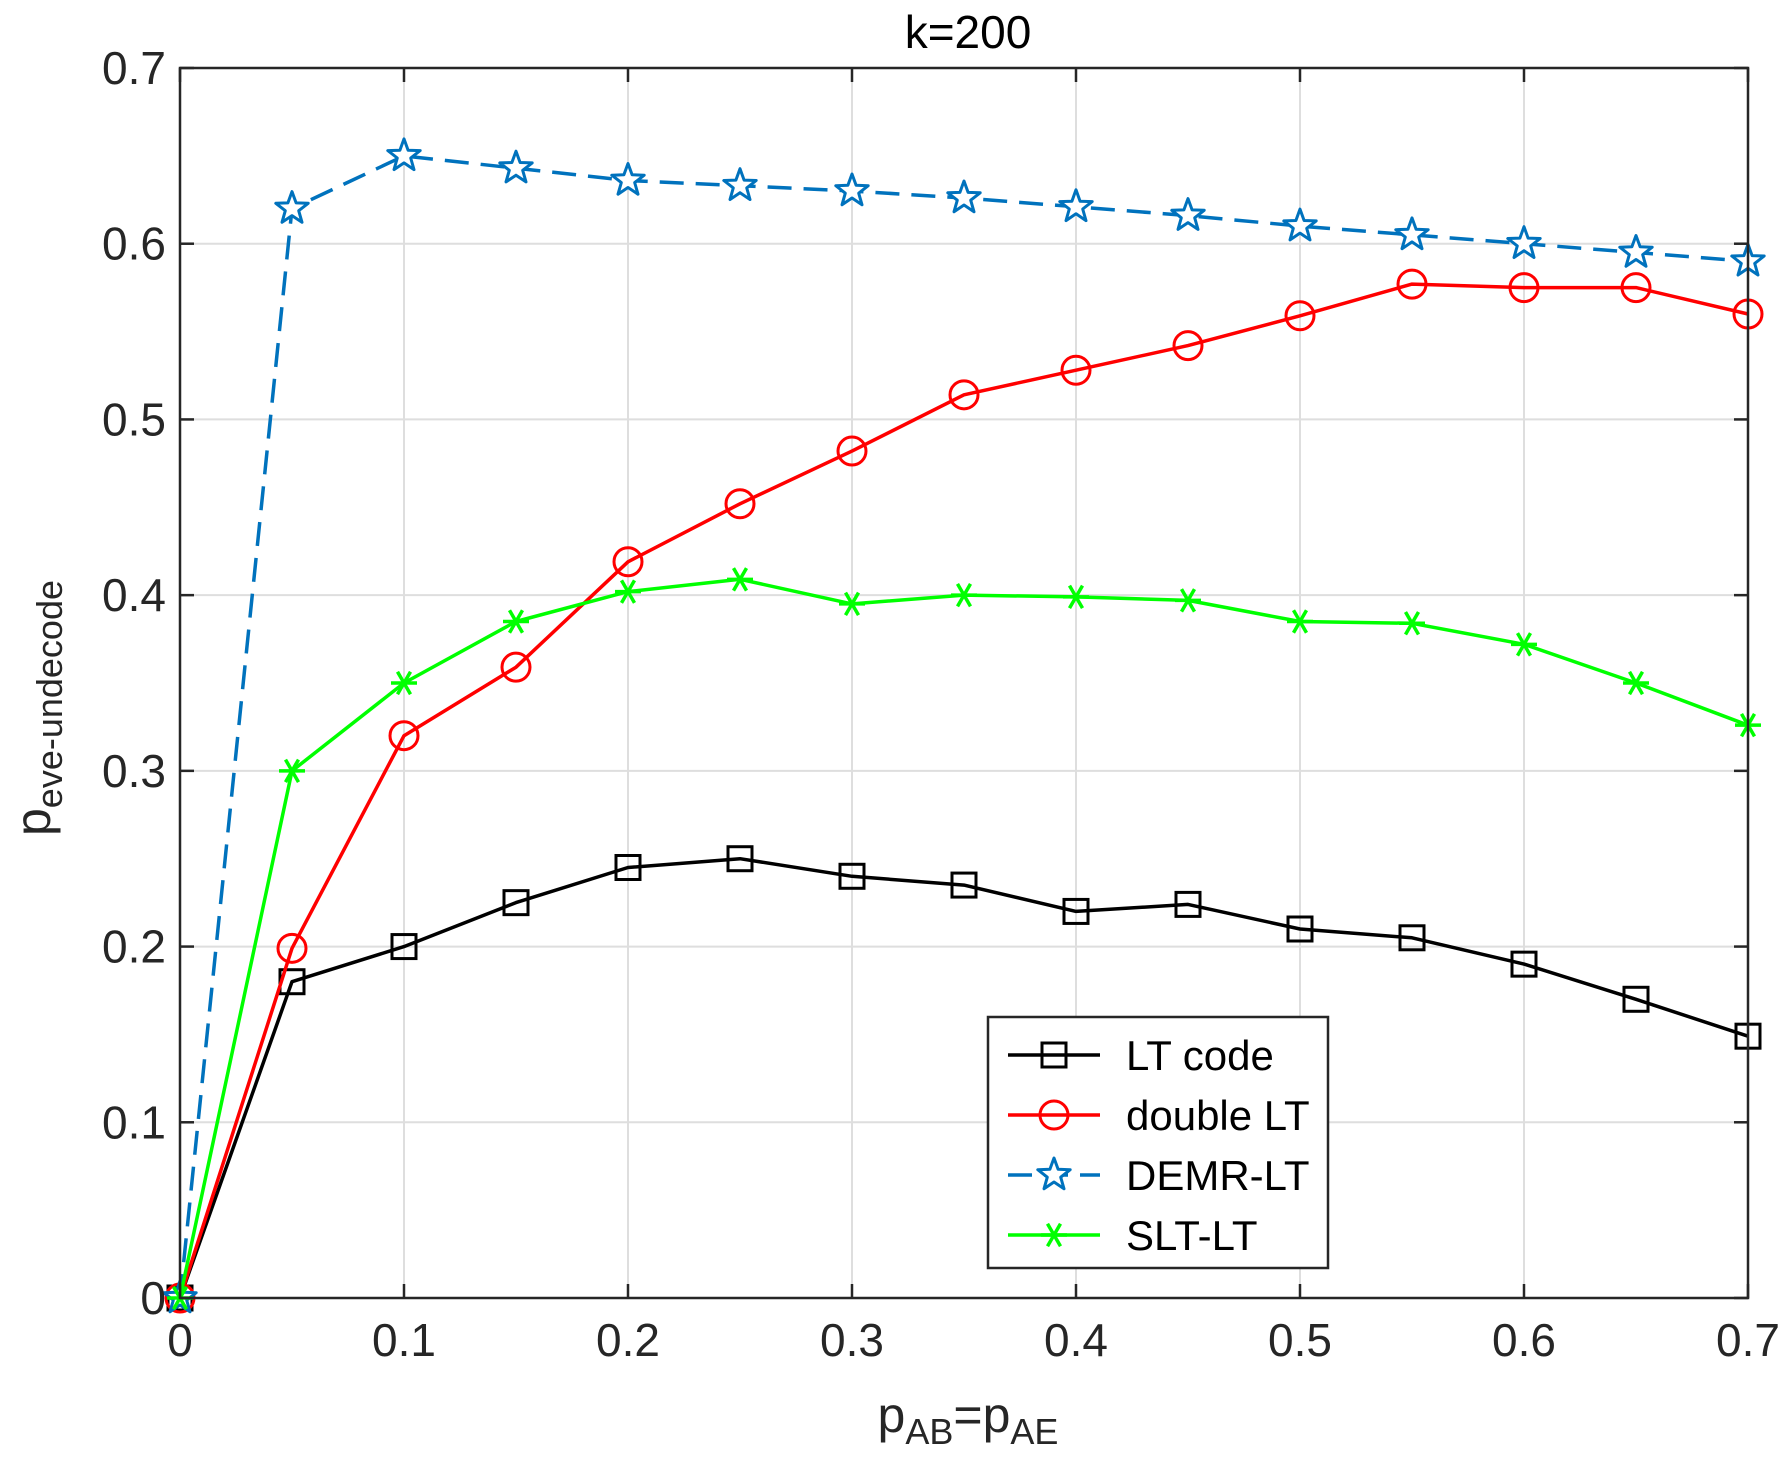 The image size is (1791, 1481). Describe the element at coordinates (1218, 1115) in the screenshot. I see `legend-label: double LT` at that location.